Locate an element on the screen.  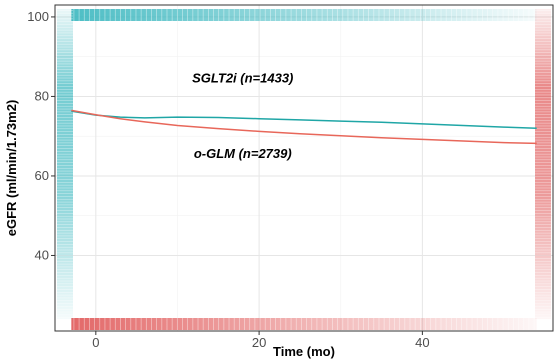
y-tick-label: 100 is located at coordinates (38, 16).